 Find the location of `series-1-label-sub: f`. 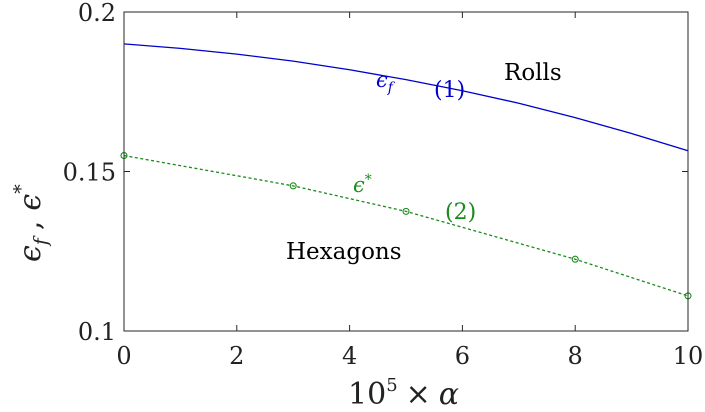

series-1-label-sub: f is located at coordinates (391, 88).